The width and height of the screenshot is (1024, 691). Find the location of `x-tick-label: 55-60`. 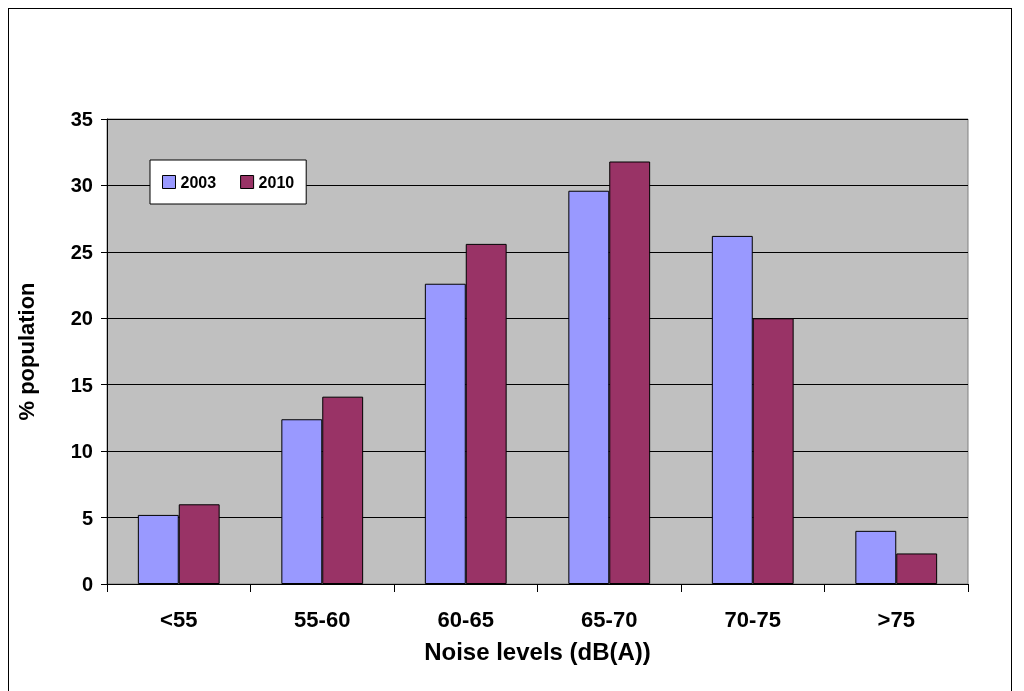

x-tick-label: 55-60 is located at coordinates (322, 619).